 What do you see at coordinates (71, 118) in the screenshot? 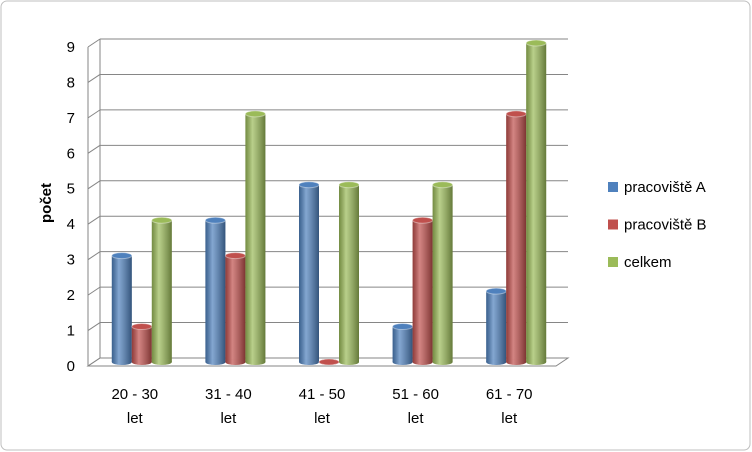
I see `y-tick-label: 7` at bounding box center [71, 118].